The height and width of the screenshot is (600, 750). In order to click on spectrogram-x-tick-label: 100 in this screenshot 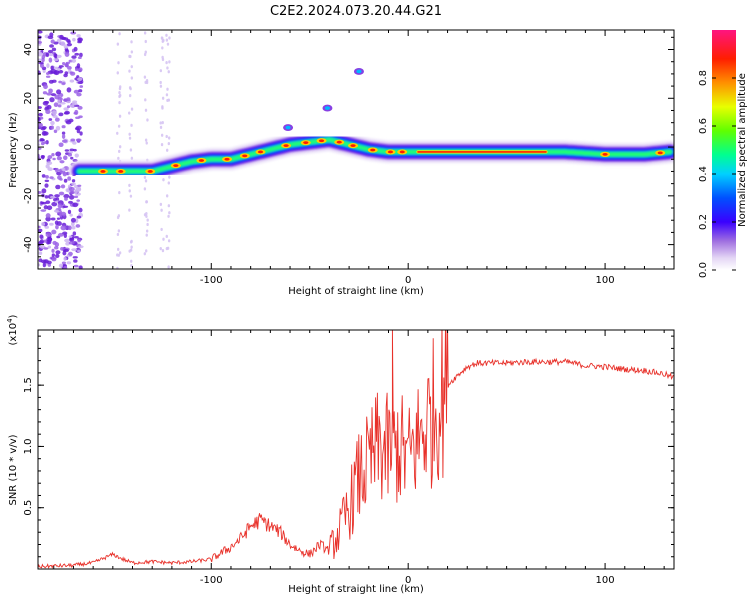, I will do `click(605, 280)`.